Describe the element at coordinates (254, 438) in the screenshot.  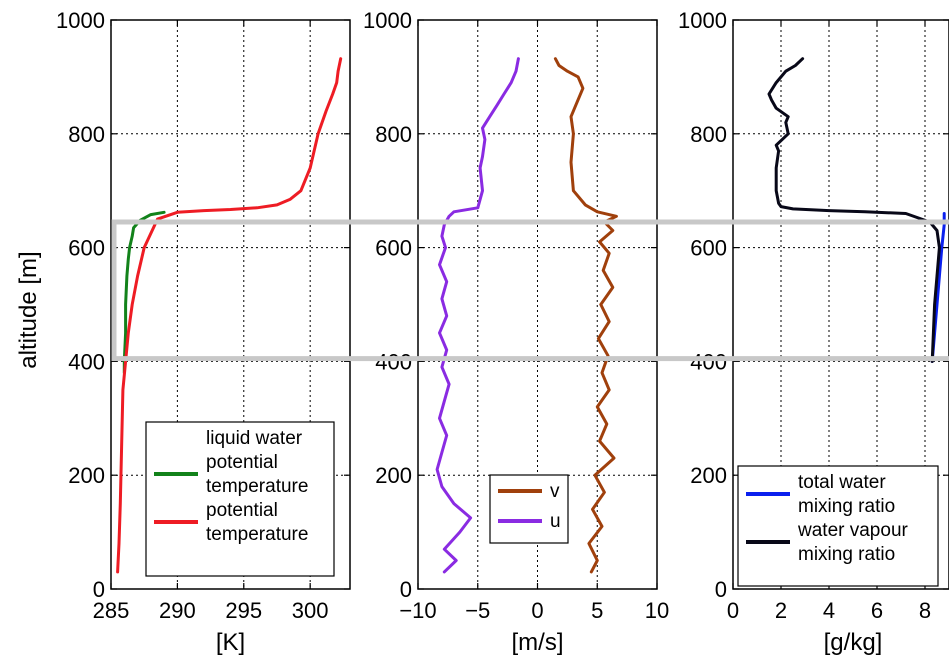
I see `legend-label: liquid water` at that location.